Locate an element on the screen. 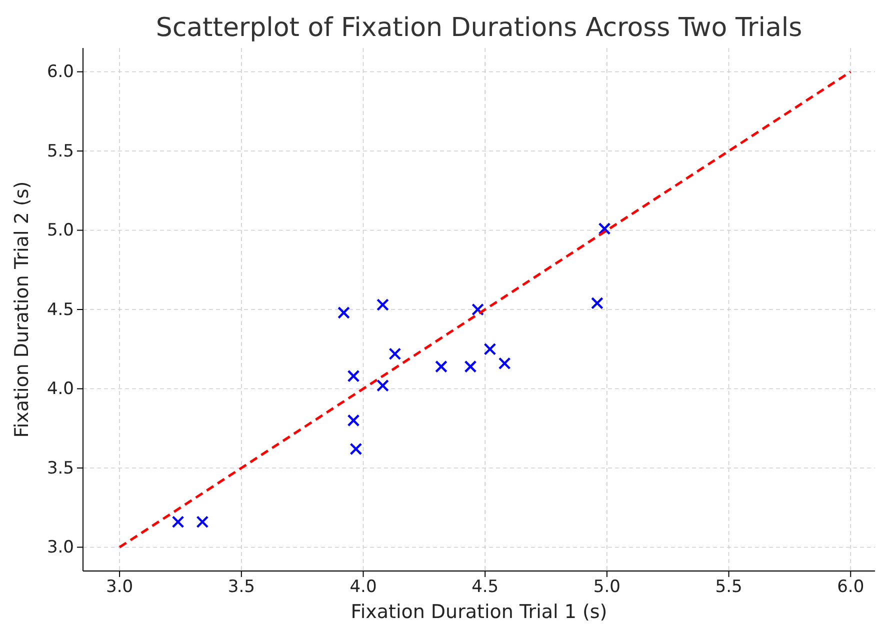 Image resolution: width=876 pixels, height=625 pixels. y-tick-label: 3.5 is located at coordinates (60, 468).